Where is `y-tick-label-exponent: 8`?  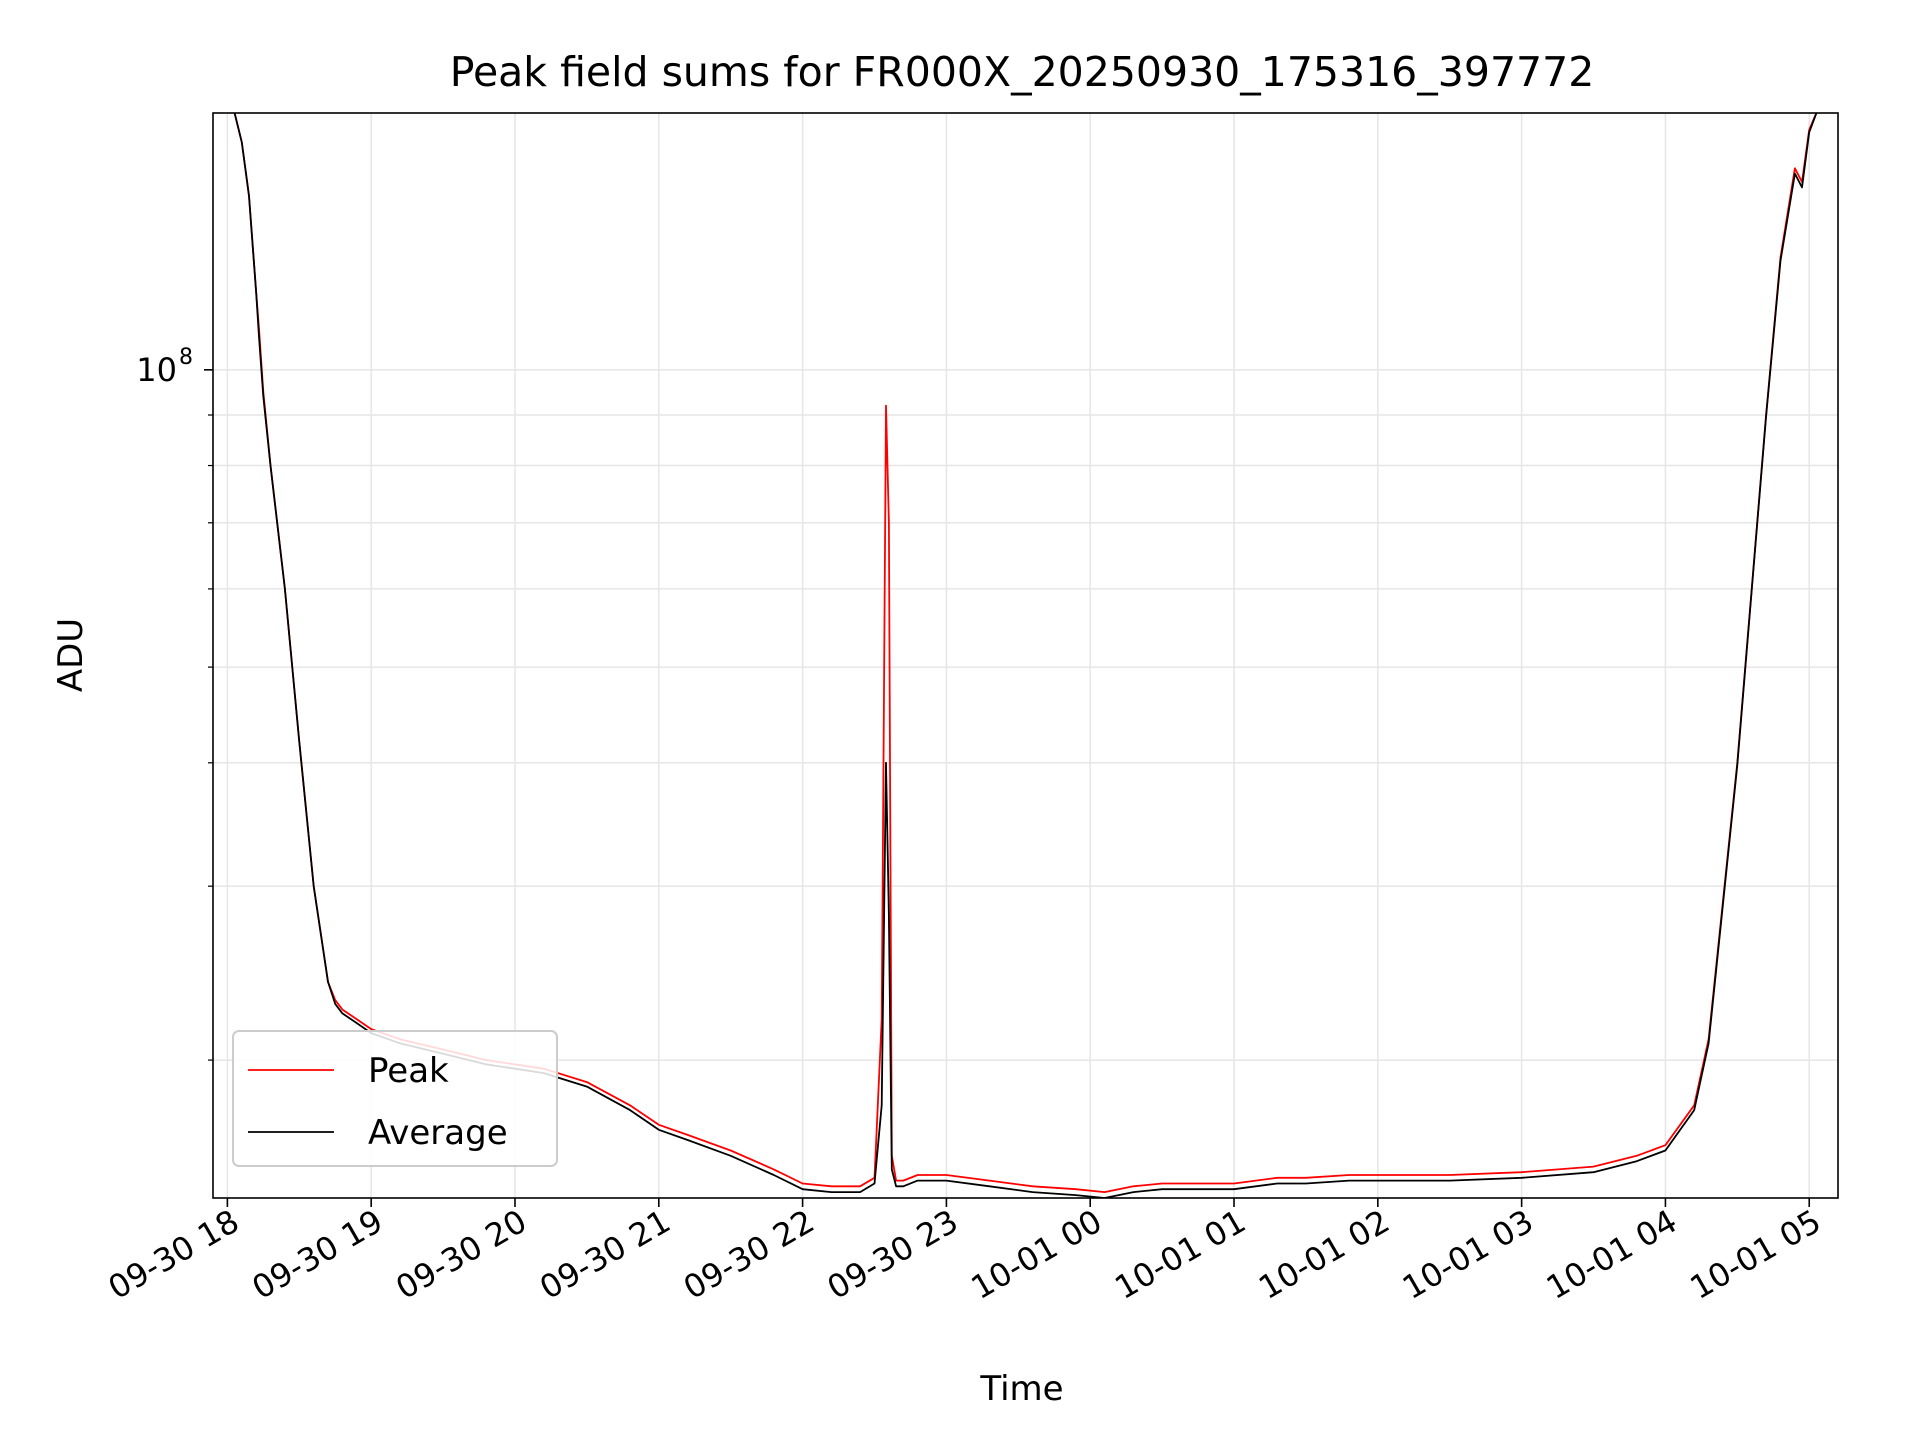
y-tick-label-exponent: 8 is located at coordinates (186, 357).